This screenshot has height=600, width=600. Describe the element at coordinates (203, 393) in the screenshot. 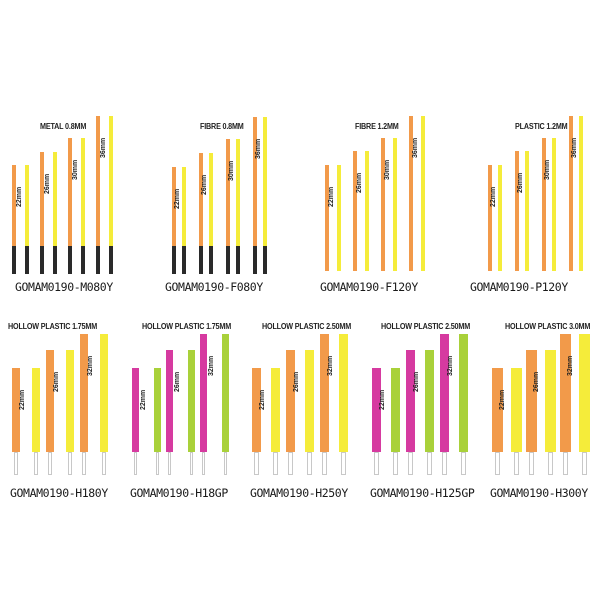

I see `antenna-tip-magenta` at that location.